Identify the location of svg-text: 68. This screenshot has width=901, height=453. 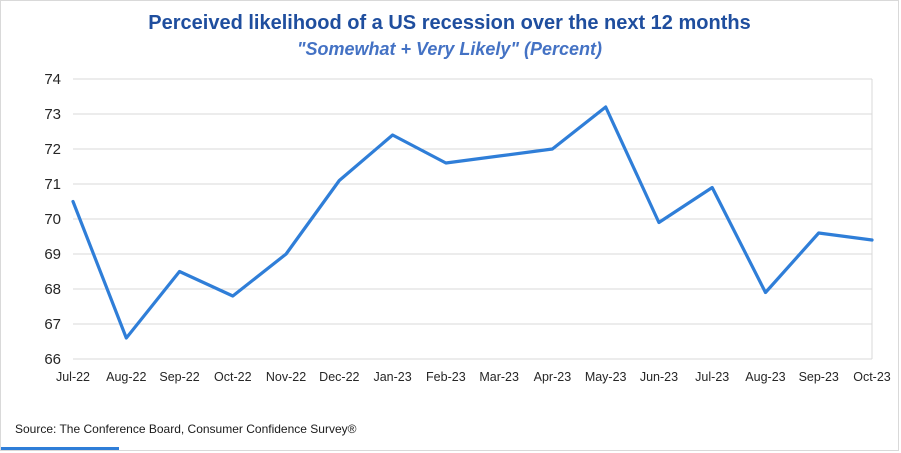
(52, 289).